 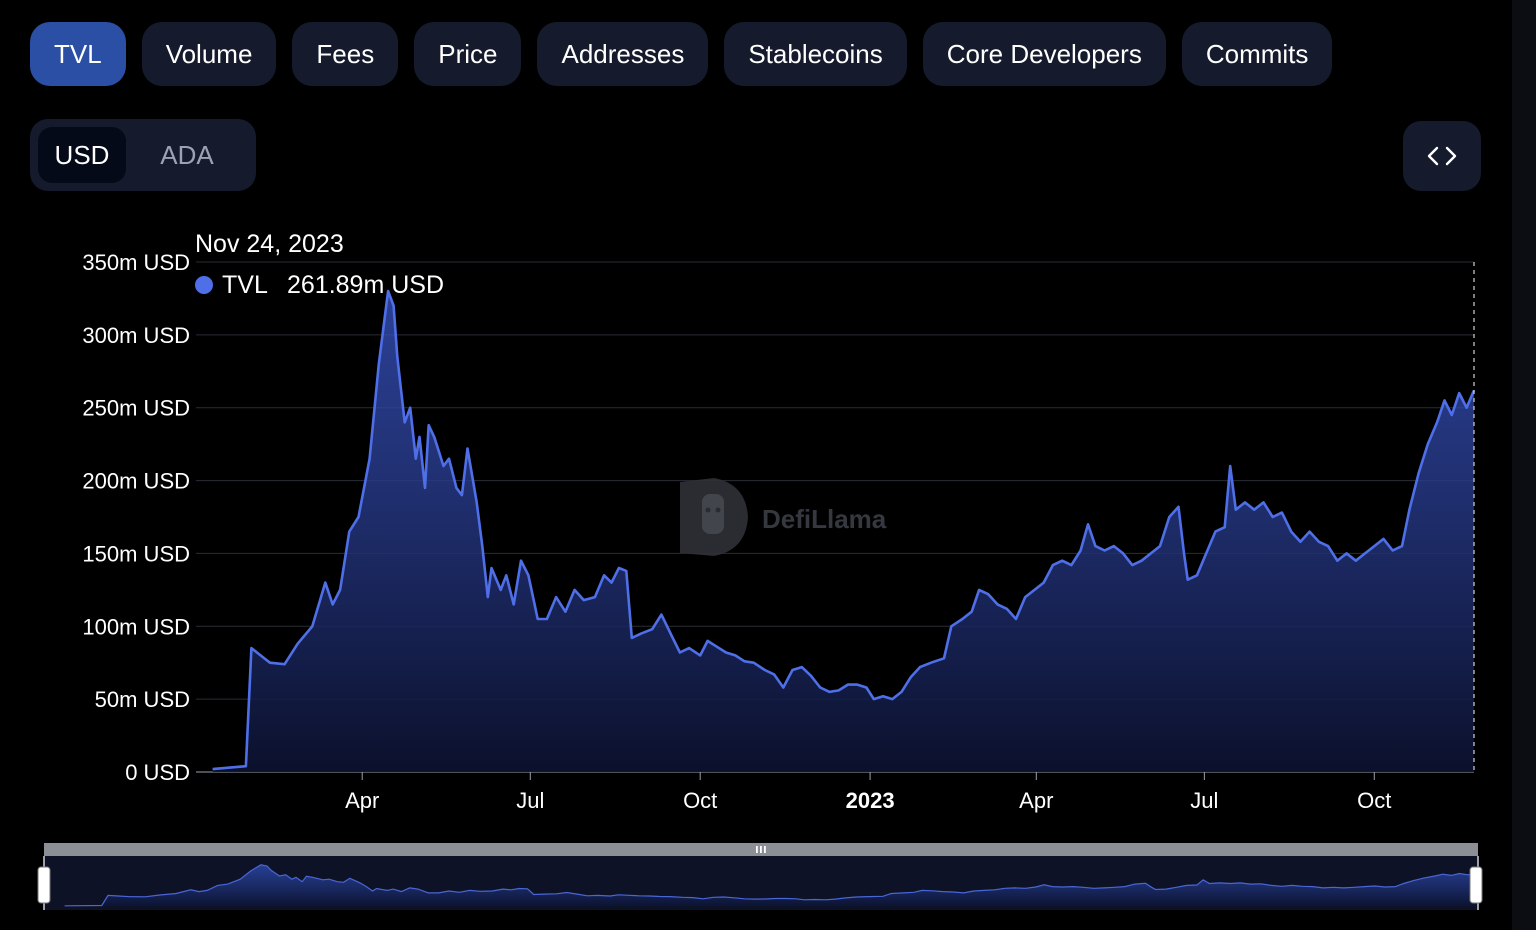 What do you see at coordinates (157, 772) in the screenshot?
I see `y-tick-label: 0 USD` at bounding box center [157, 772].